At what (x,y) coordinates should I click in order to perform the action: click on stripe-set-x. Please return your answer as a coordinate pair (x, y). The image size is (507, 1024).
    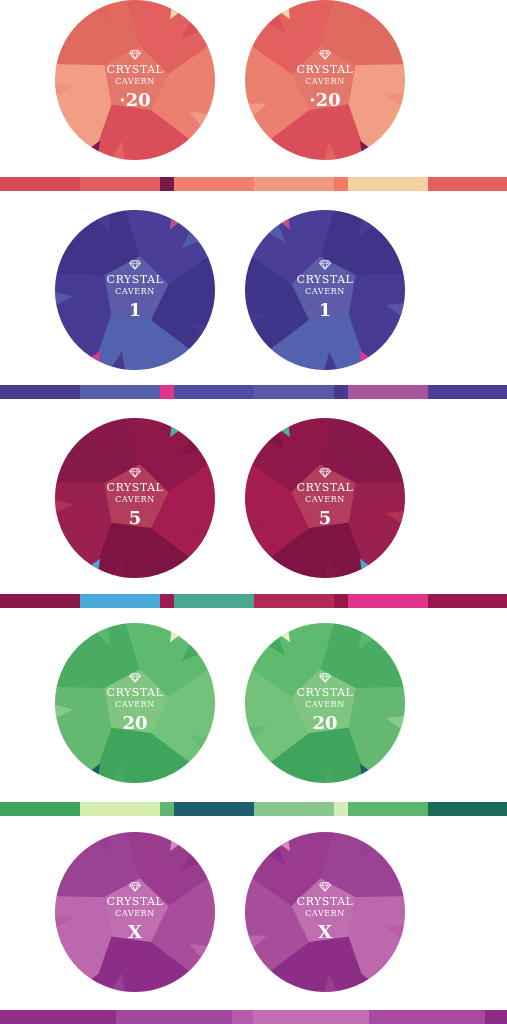
    Looking at the image, I should click on (253, 1017).